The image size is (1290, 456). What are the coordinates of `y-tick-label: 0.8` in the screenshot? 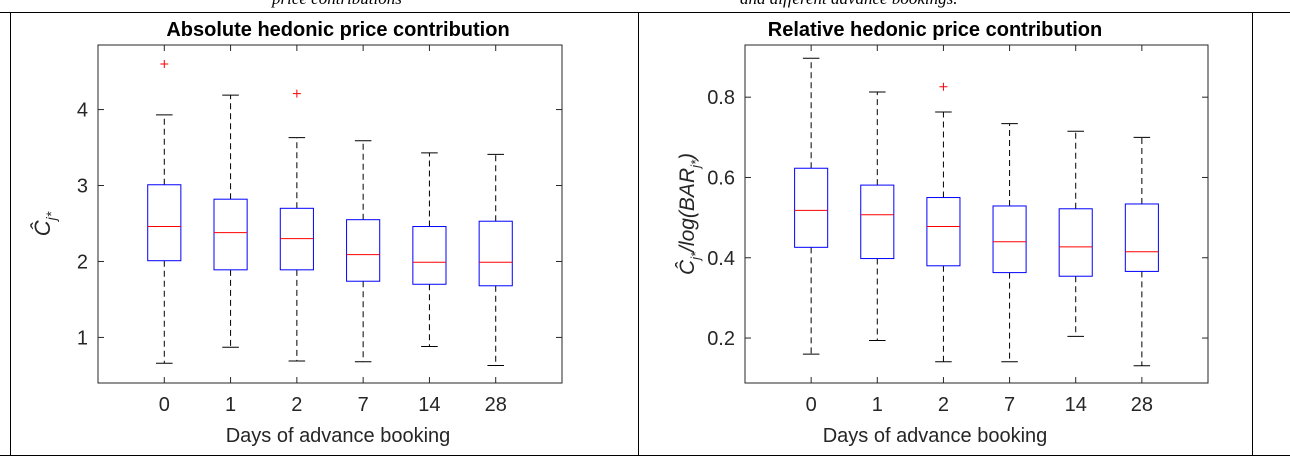 It's located at (721, 98).